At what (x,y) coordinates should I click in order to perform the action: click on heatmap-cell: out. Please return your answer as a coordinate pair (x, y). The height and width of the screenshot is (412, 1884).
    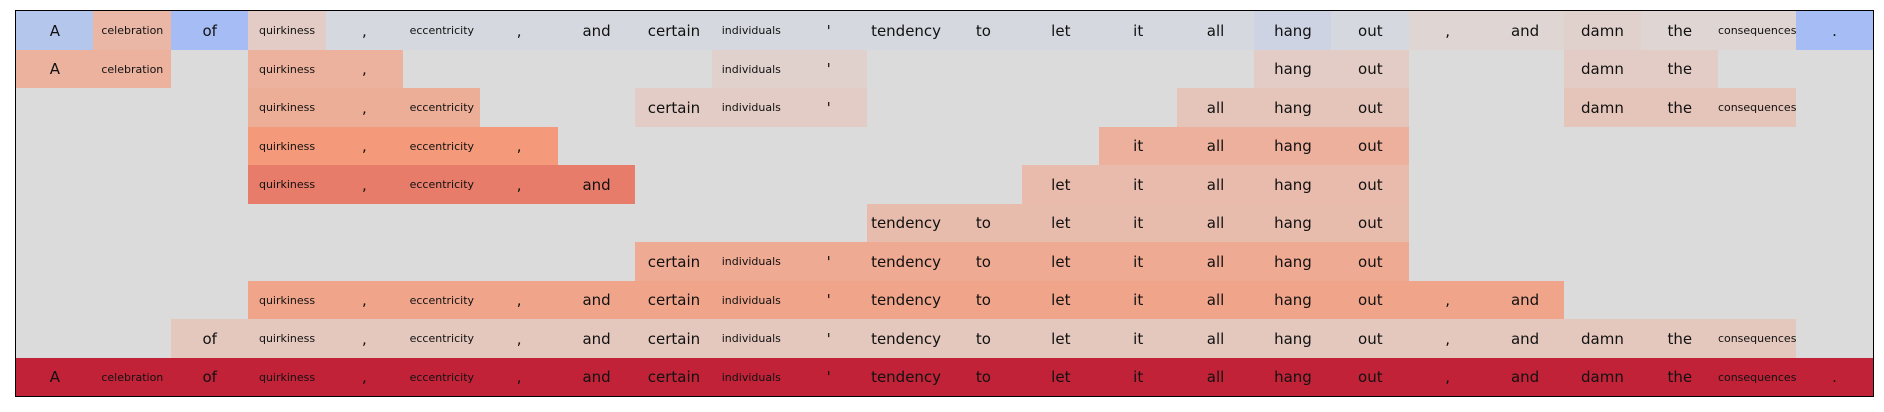
    Looking at the image, I should click on (1370, 107).